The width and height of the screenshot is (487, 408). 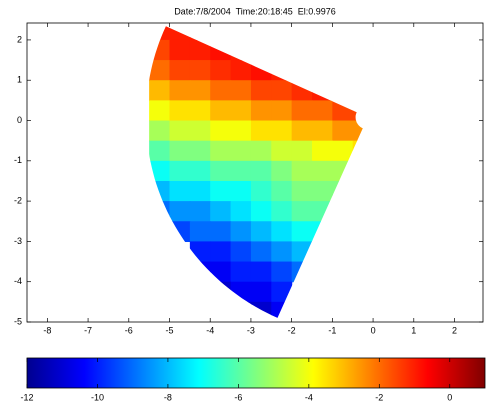 What do you see at coordinates (454, 330) in the screenshot?
I see `x-tick-label: 2` at bounding box center [454, 330].